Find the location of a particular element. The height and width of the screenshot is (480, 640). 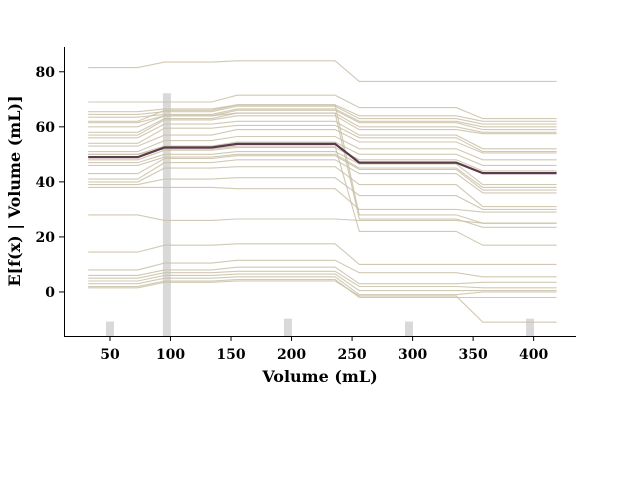

y-axis-title: E[f(x) | Volume (mL)] is located at coordinates (14, 190).